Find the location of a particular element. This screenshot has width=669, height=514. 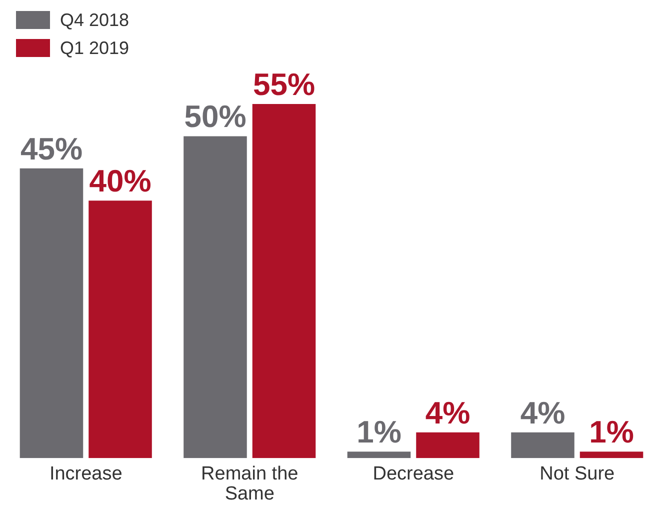

data-label: 45% is located at coordinates (51, 148).